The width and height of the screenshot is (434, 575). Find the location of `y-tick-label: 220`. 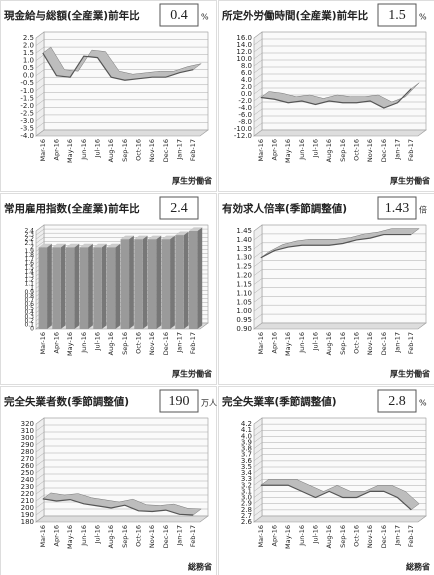

y-tick-label: 220 is located at coordinates (27, 494).